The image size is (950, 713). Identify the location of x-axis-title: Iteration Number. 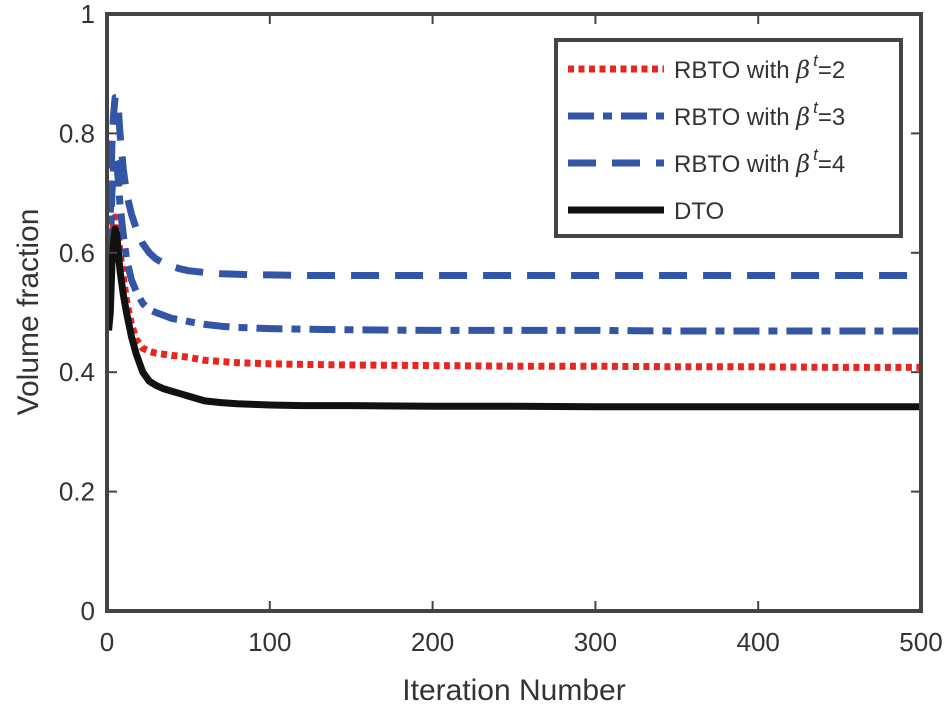
(513, 690).